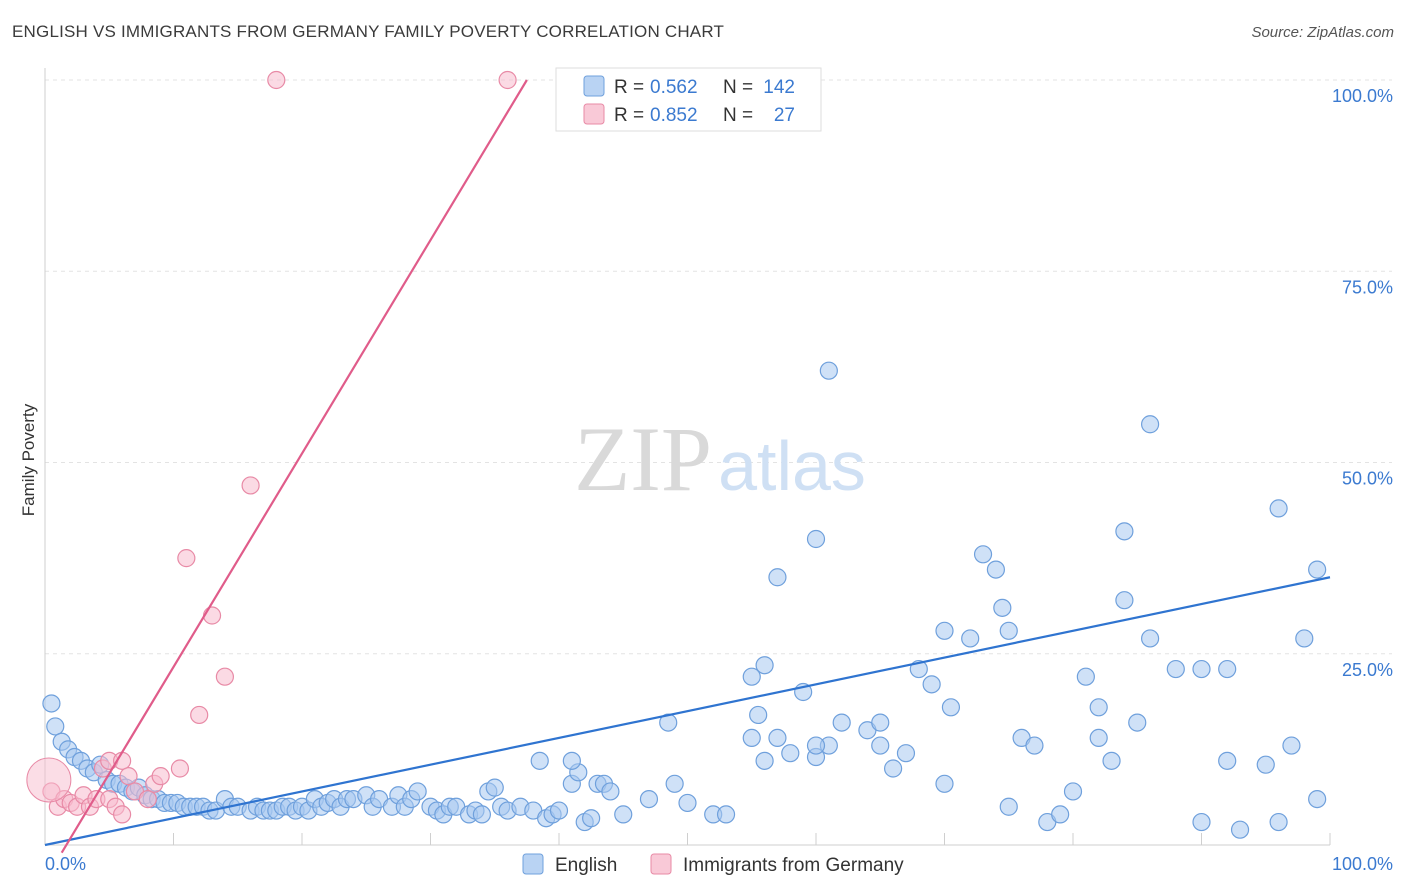 The image size is (1406, 892). What do you see at coordinates (688, 99) in the screenshot?
I see `legend: R = 0.562 N = 142 R = 0.852 N = 27` at bounding box center [688, 99].